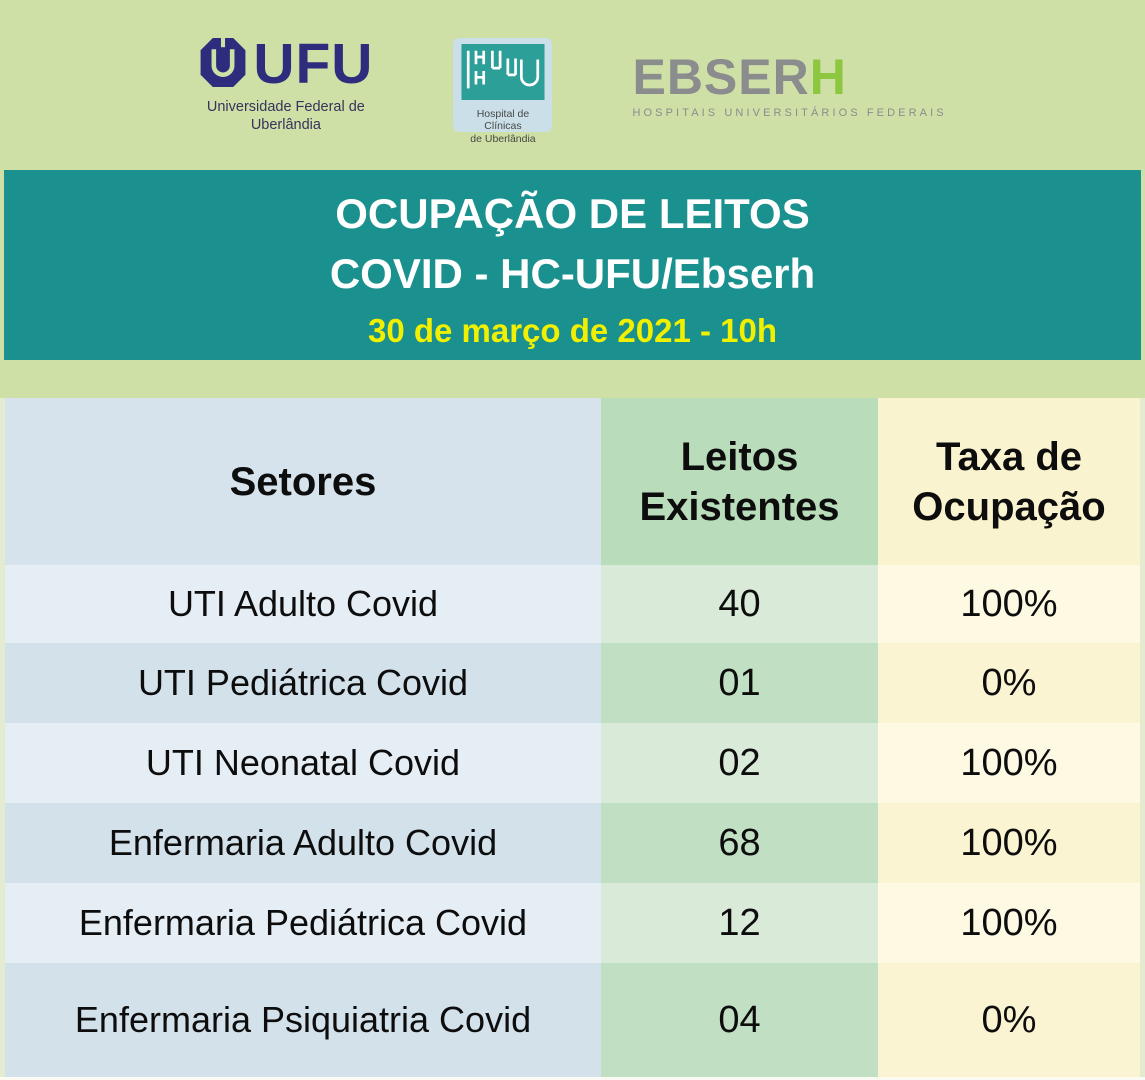 The height and width of the screenshot is (1080, 1145). Describe the element at coordinates (313, 64) in the screenshot. I see `ufu-acronym: UFU` at that location.